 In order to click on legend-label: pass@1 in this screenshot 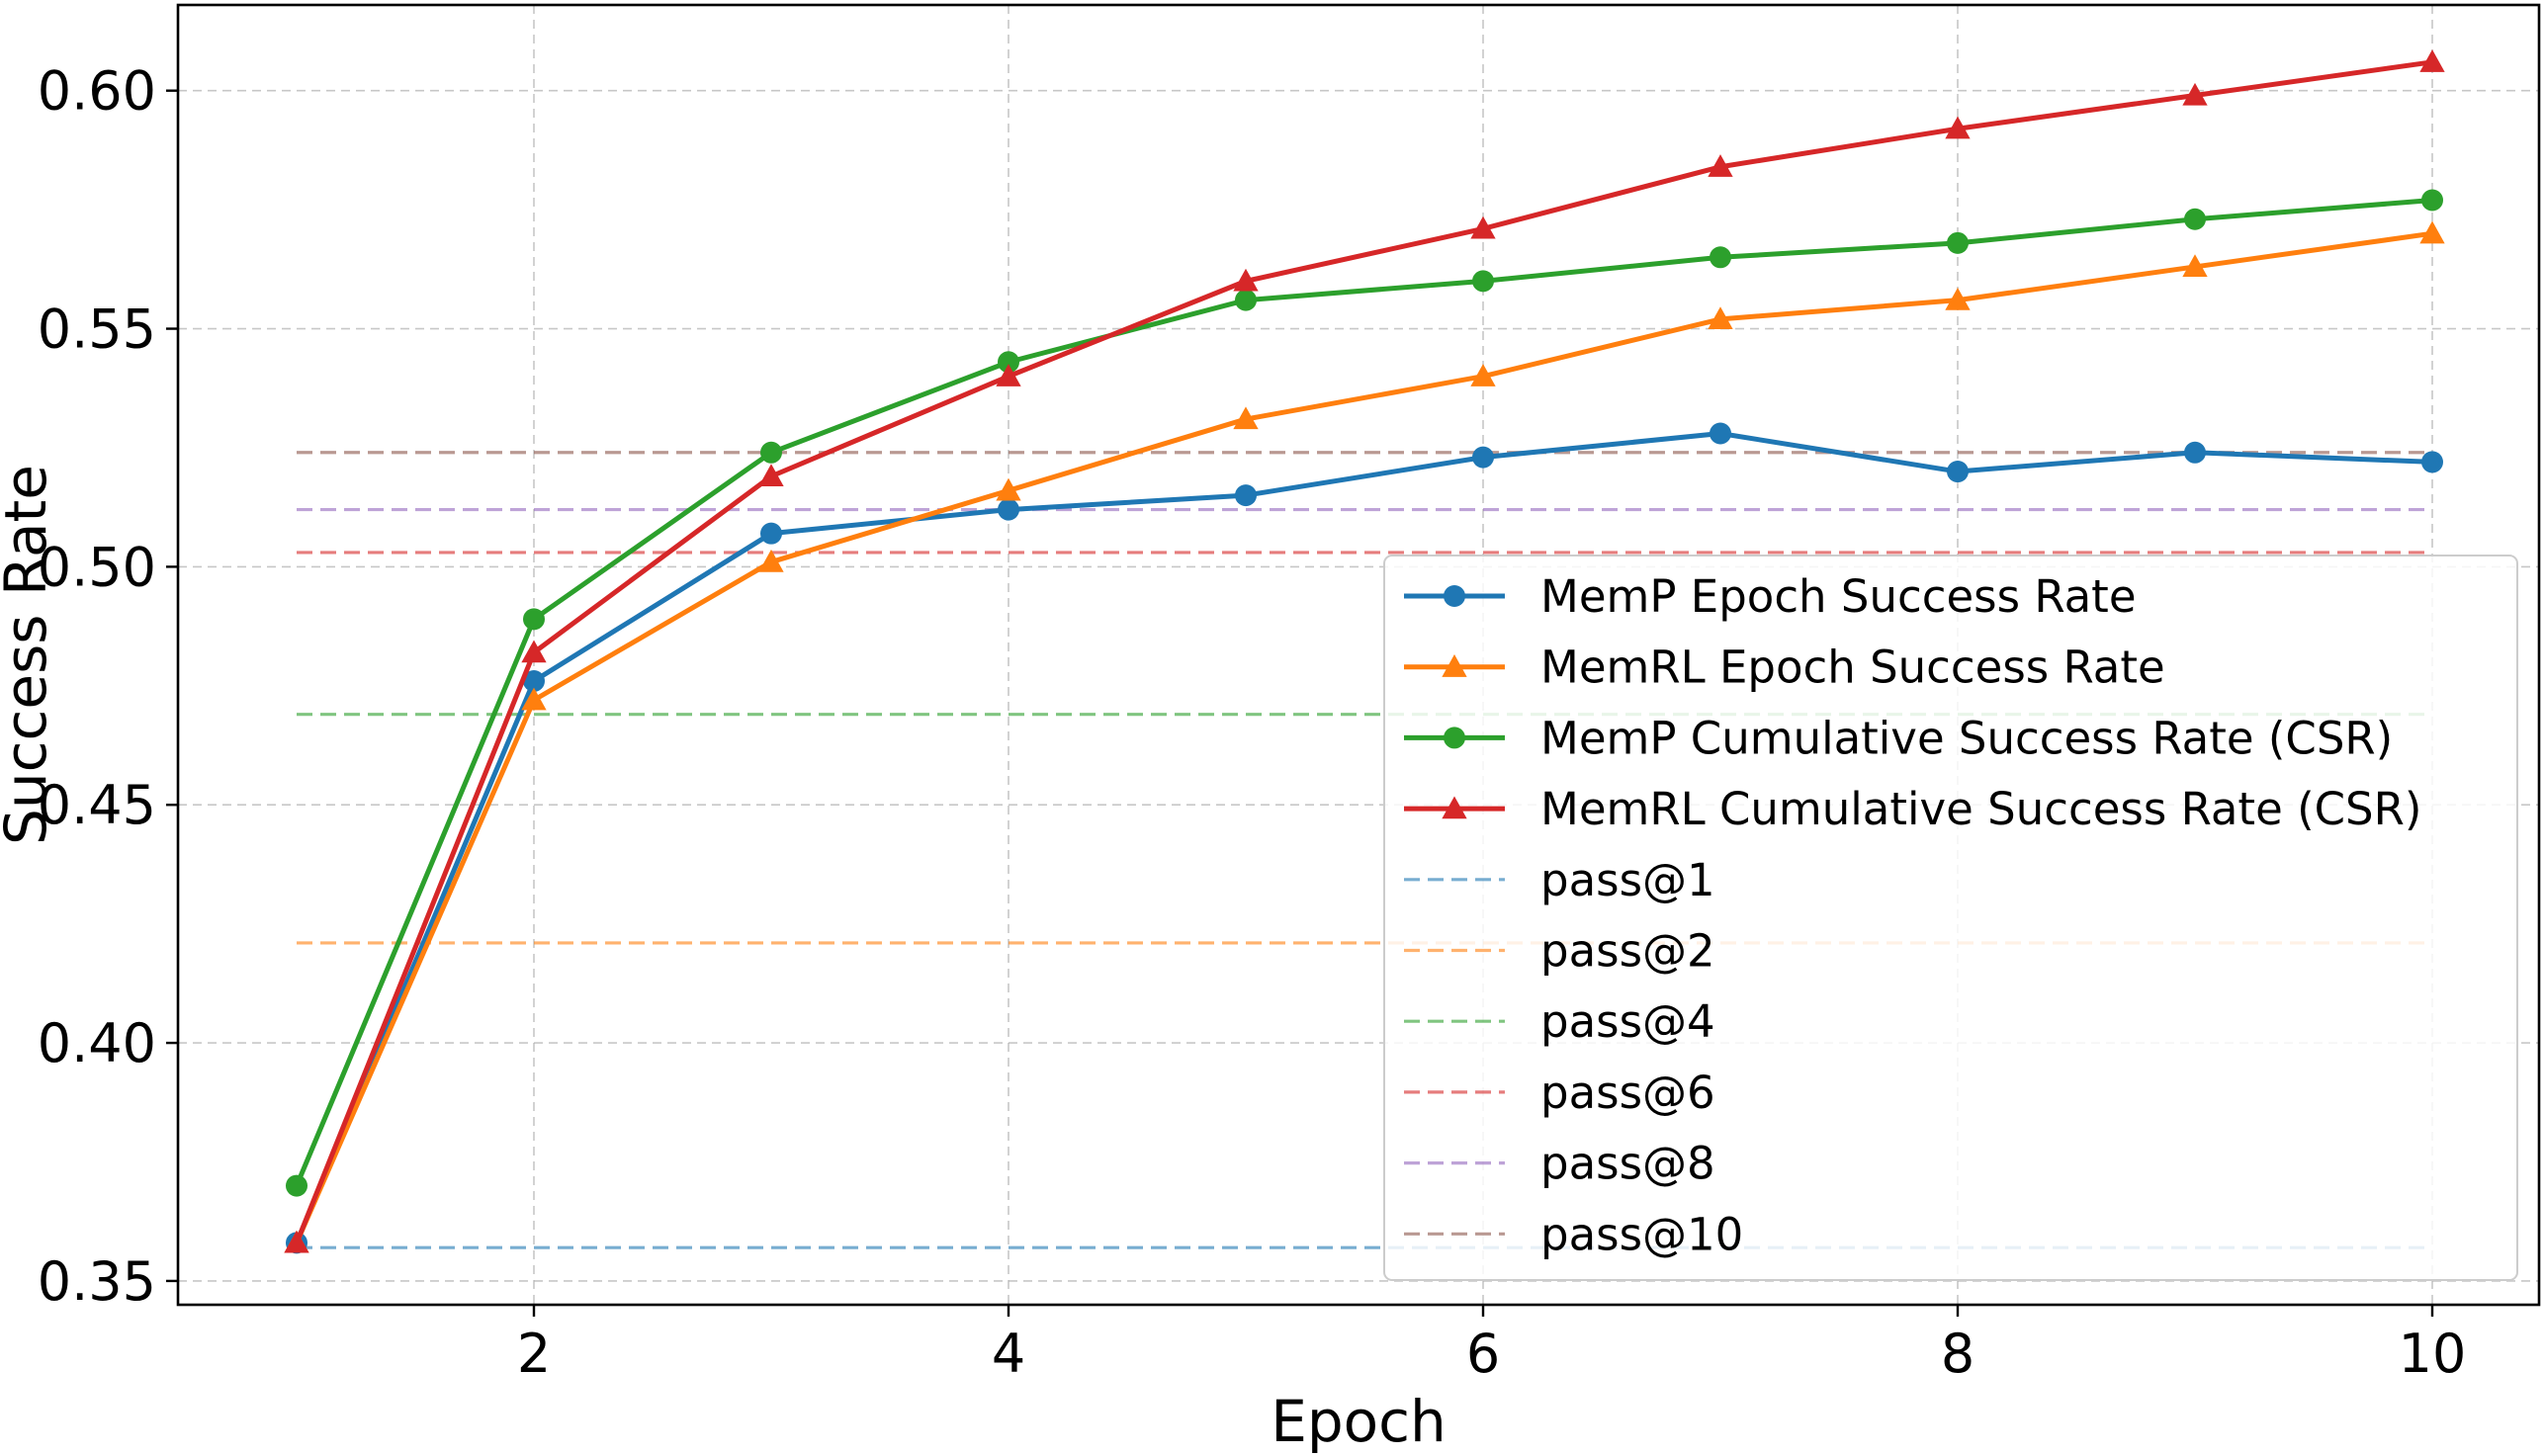, I will do `click(1627, 880)`.